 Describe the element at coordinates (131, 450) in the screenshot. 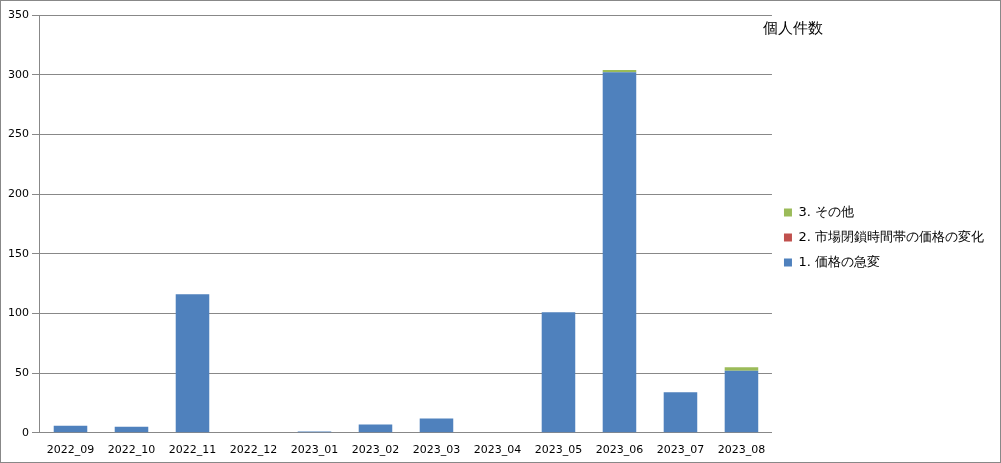

I see `x-tick-label: 2022_10` at that location.